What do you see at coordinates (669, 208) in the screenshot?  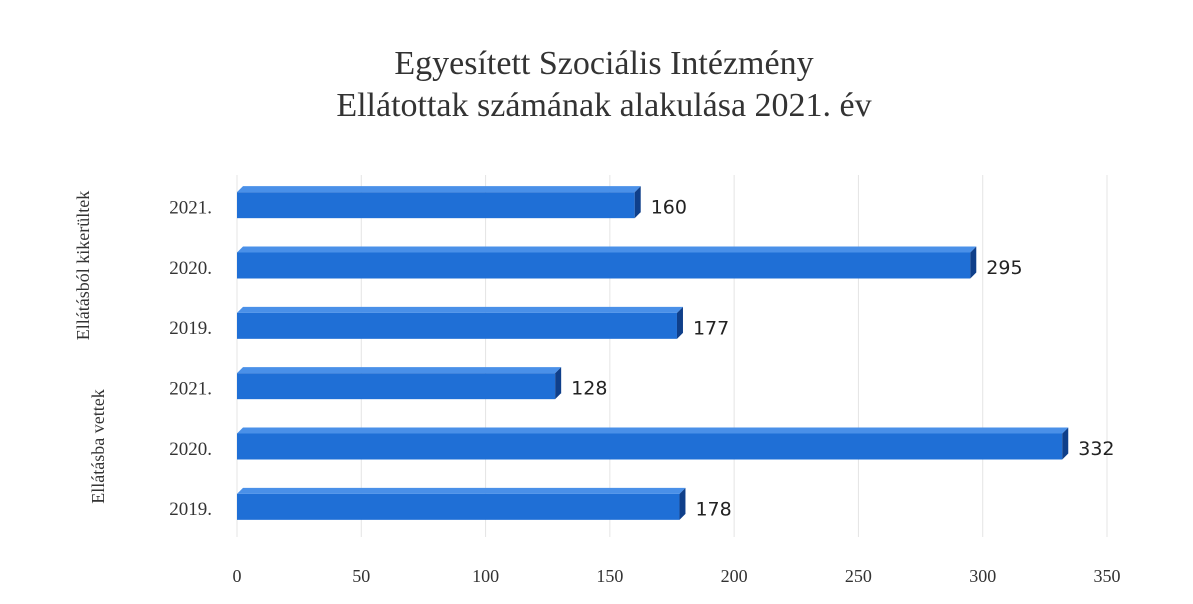 I see `data-label: 160` at bounding box center [669, 208].